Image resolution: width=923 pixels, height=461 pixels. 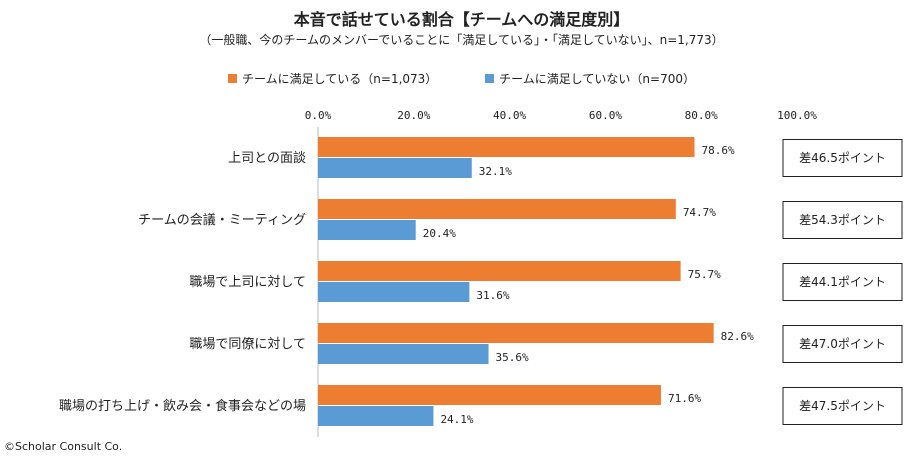 I want to click on category-label: チームの会議・ミーティング, so click(x=222, y=220).